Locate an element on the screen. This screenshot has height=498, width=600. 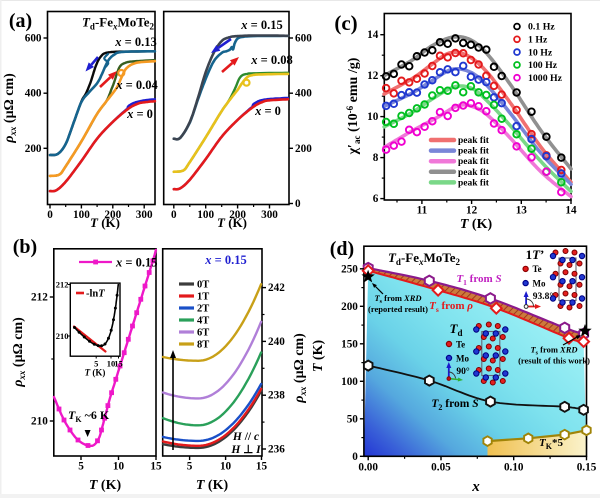
svg-text: 1 Hz is located at coordinates (538, 40).